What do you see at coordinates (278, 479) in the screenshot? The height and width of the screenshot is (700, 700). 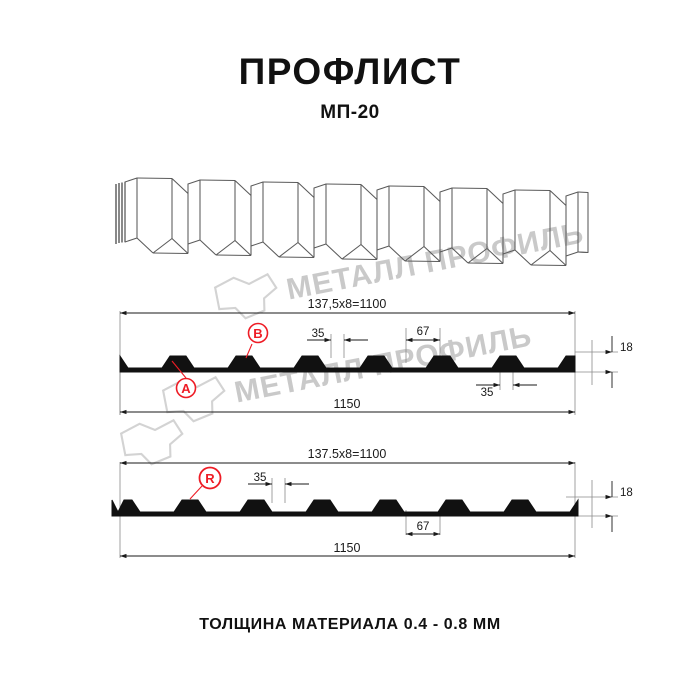 I see `dimension-slope-left-bottom: 35` at bounding box center [278, 479].